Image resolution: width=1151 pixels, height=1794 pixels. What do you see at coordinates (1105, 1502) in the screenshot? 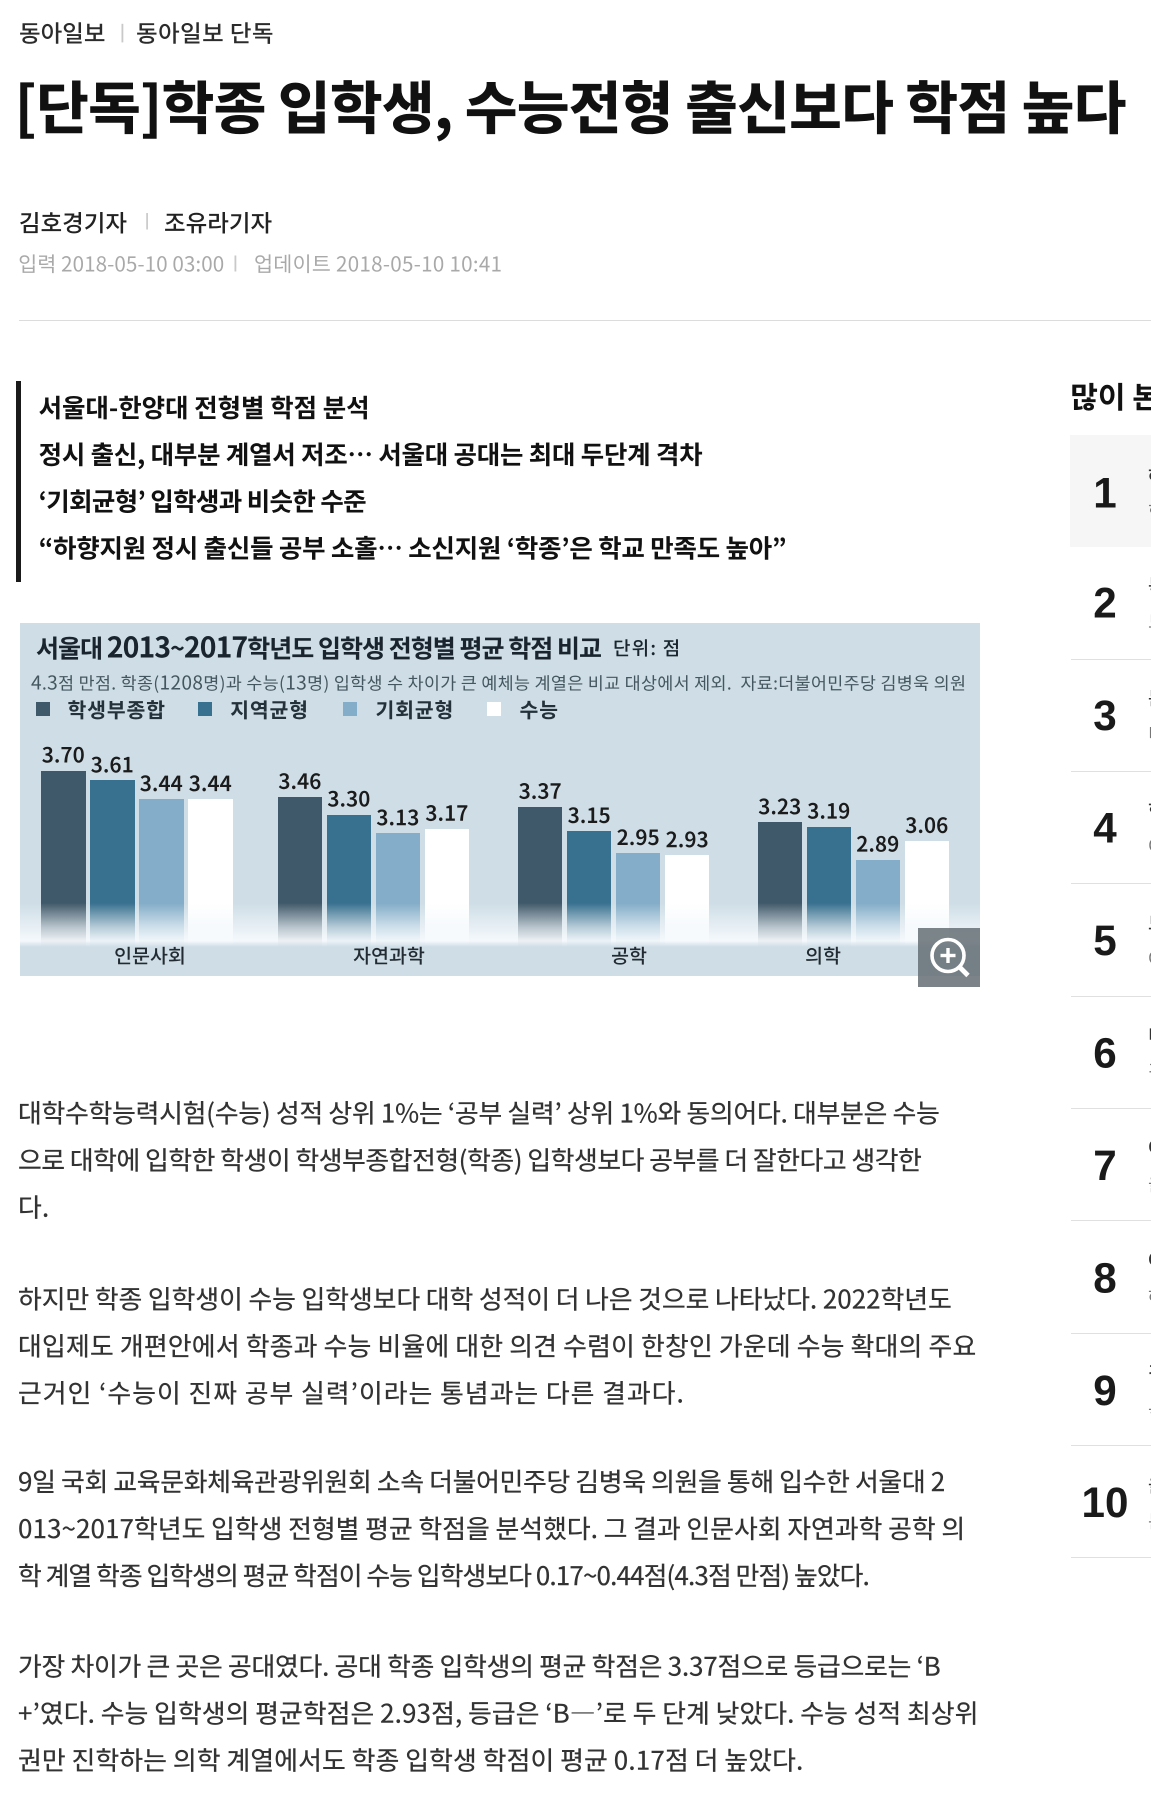
I see `svg-text: 10` at bounding box center [1105, 1502].